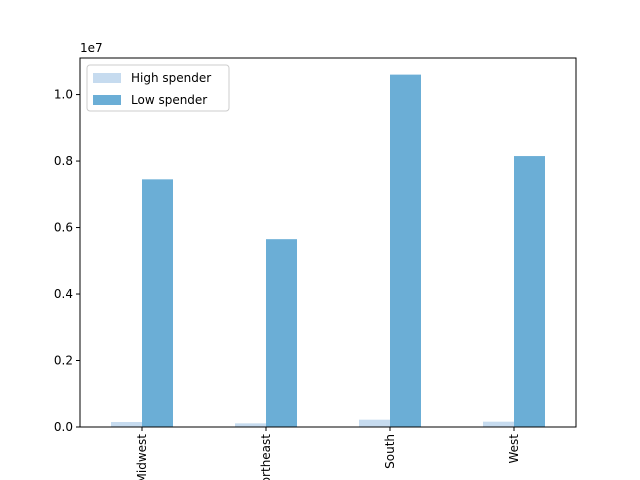 The image size is (640, 480). Describe the element at coordinates (142, 457) in the screenshot. I see `x-tick-label-midwest: Midwest` at that location.